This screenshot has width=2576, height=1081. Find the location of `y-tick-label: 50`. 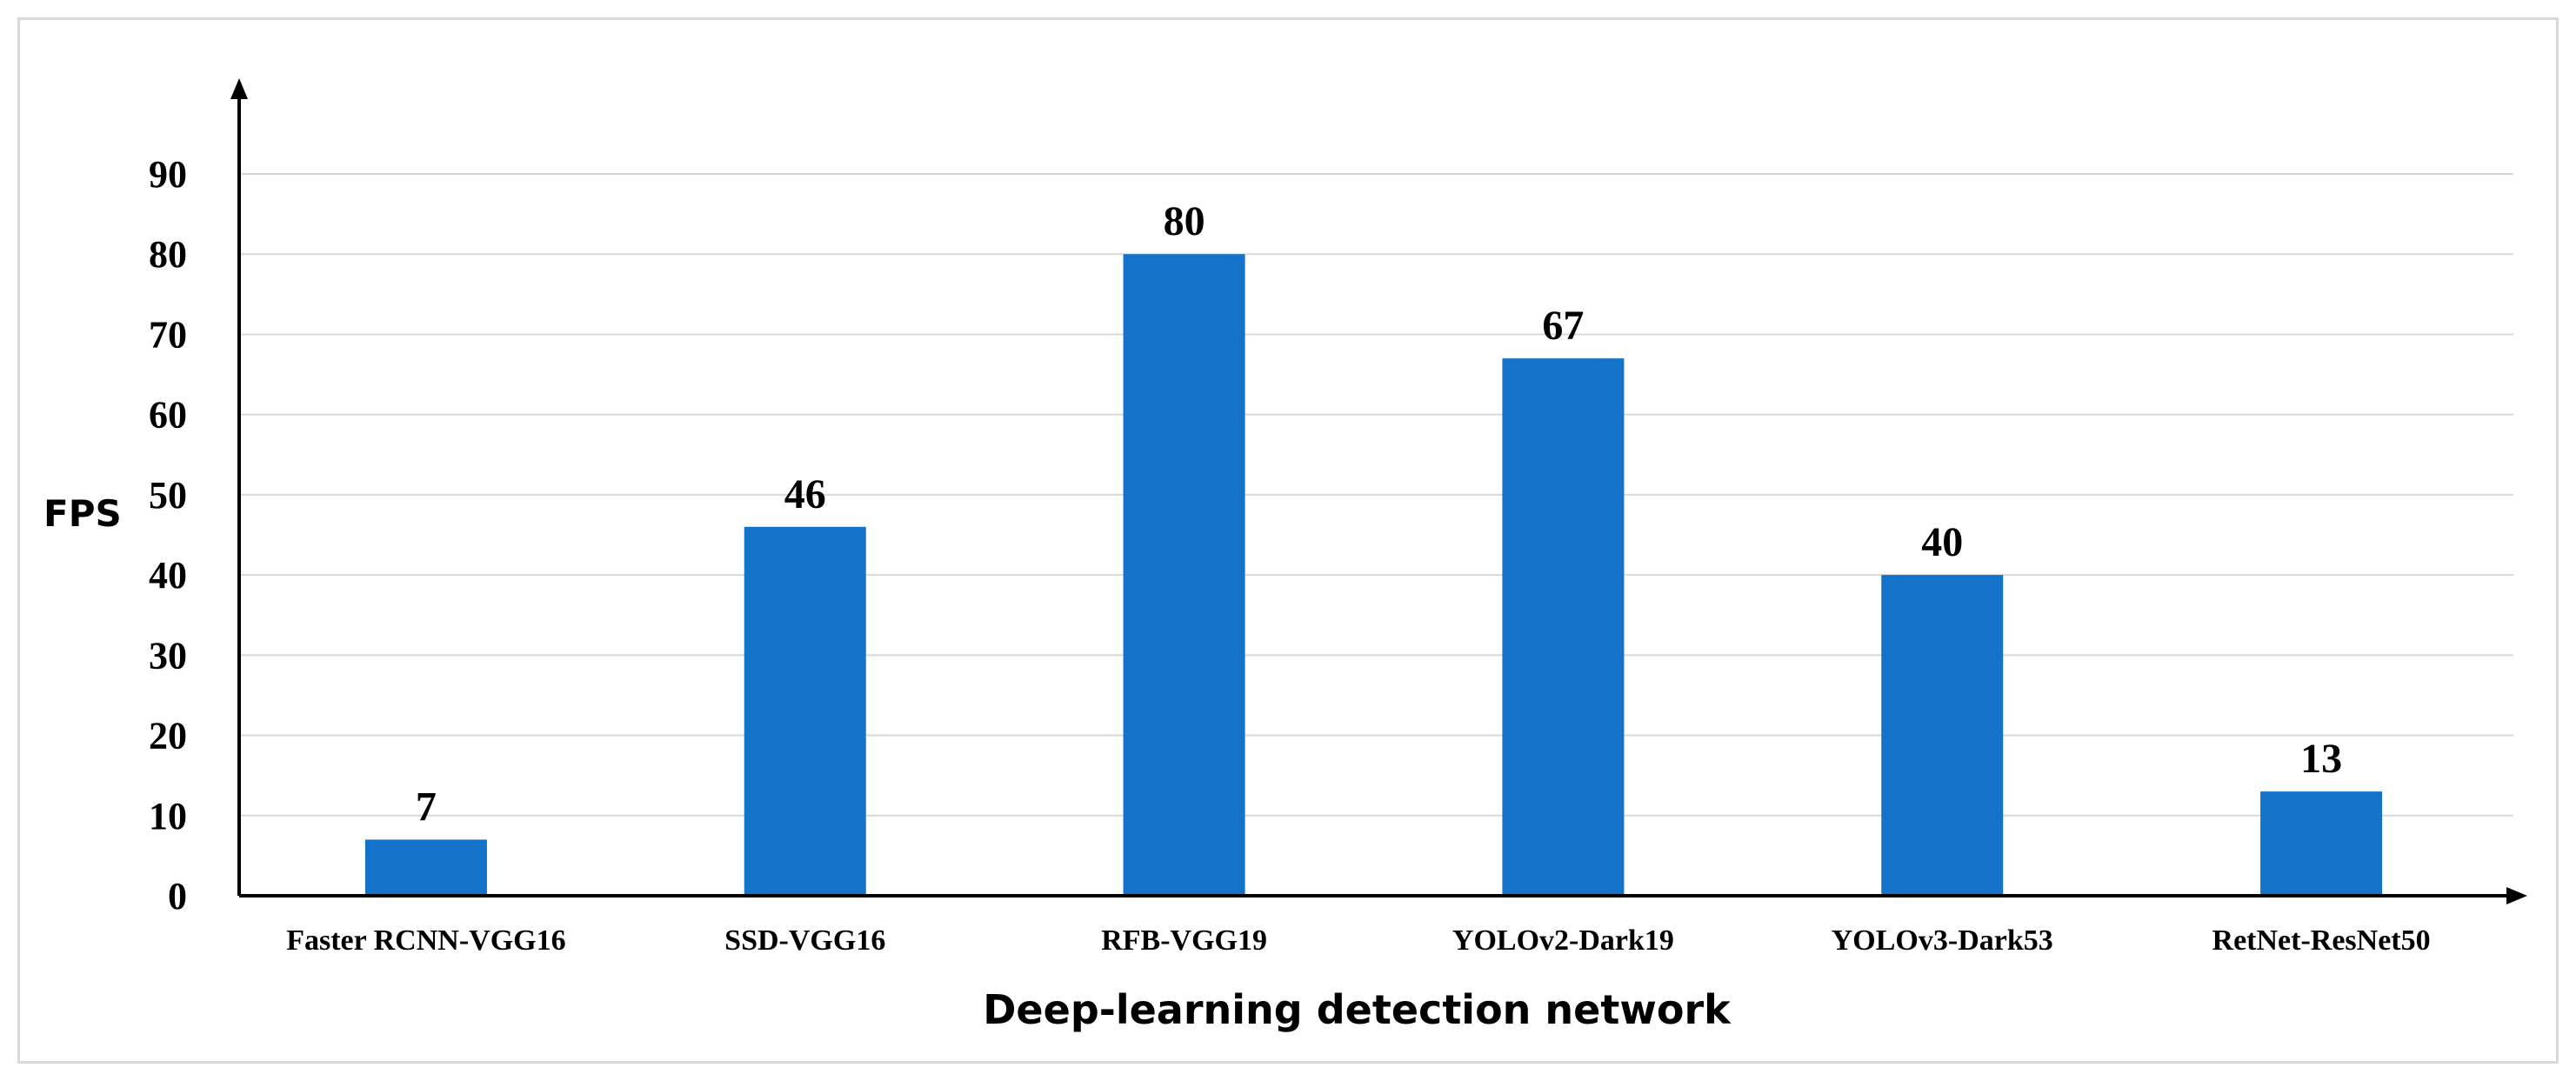

y-tick-label: 50 is located at coordinates (168, 496).